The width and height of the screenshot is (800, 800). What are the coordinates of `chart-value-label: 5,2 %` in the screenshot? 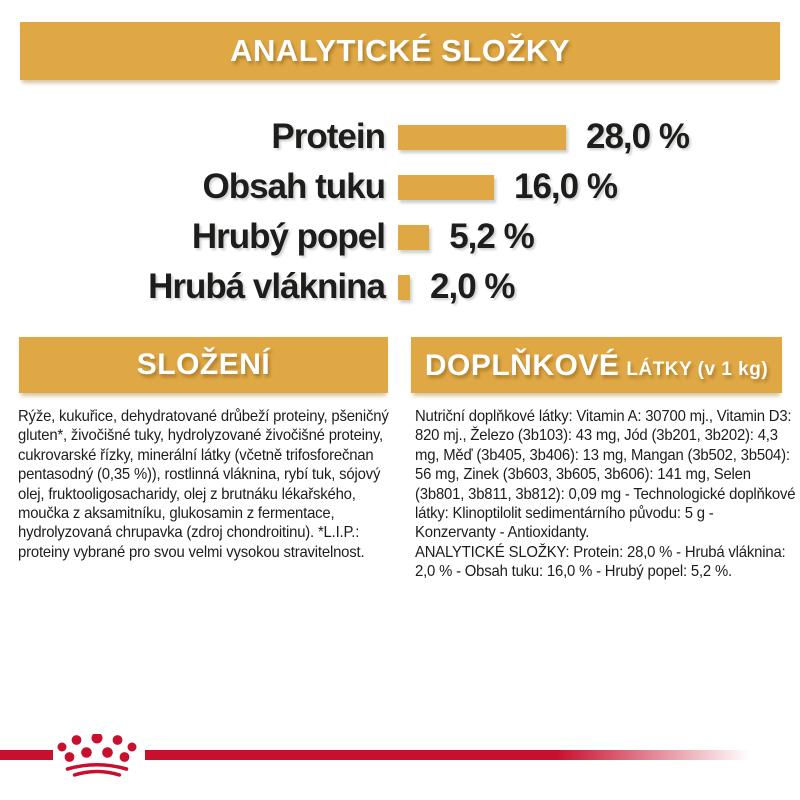 It's located at (491, 236).